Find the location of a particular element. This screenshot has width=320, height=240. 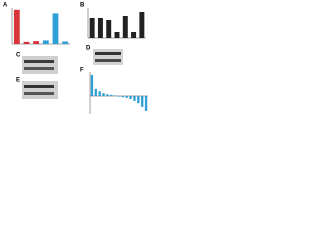

blot-c is located at coordinates (40, 65).